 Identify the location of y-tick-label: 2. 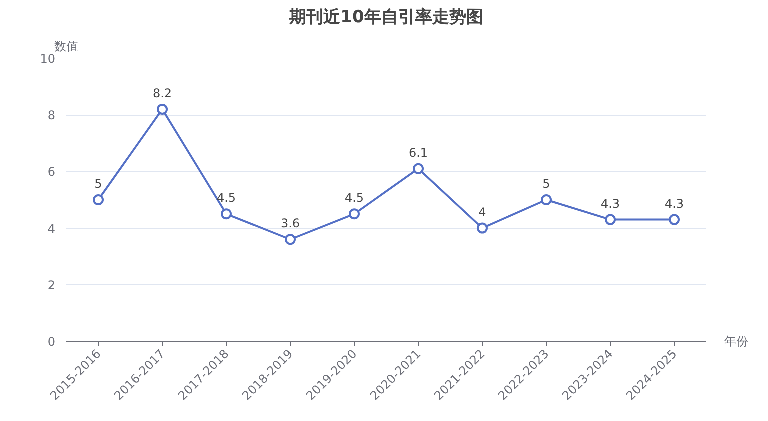
(52, 285).